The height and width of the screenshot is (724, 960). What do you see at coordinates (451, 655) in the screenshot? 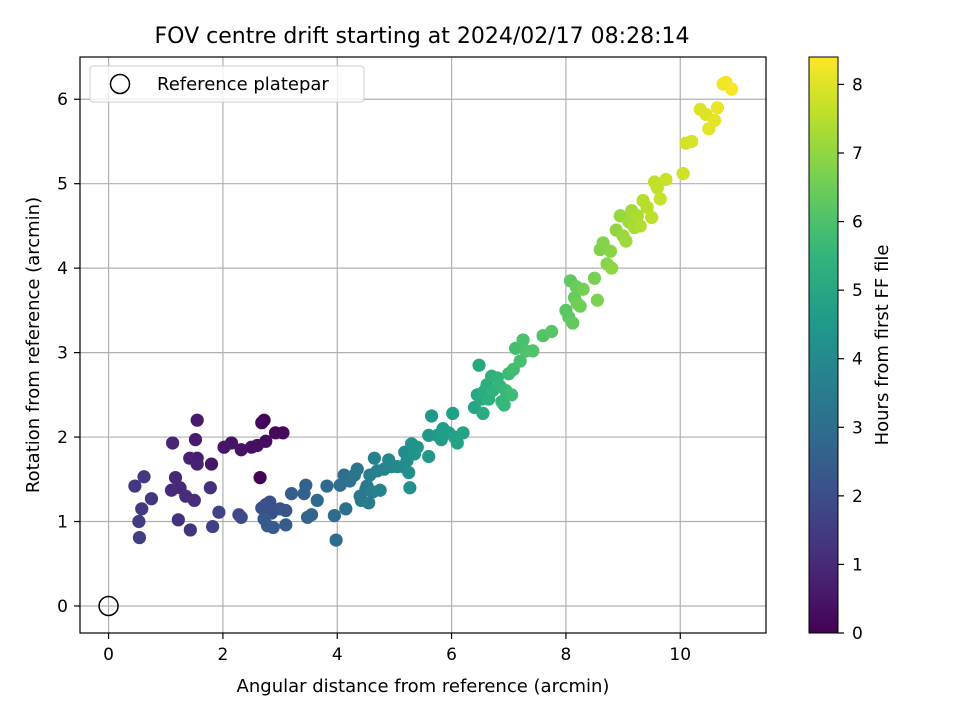
I see `x-tick-label: 6` at bounding box center [451, 655].